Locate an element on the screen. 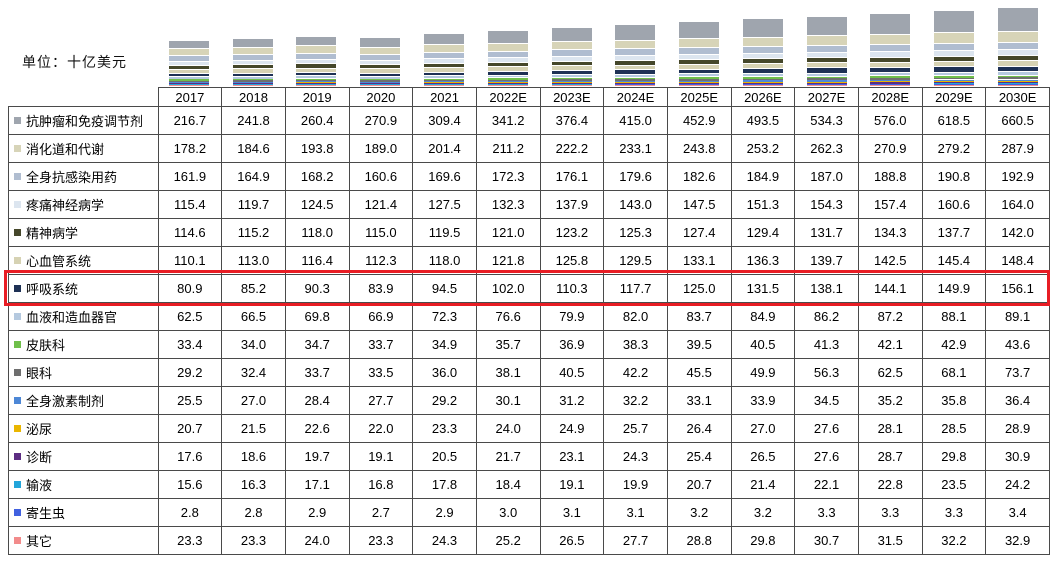 This screenshot has height=567, width=1054. header-corner-cell is located at coordinates (83, 97).